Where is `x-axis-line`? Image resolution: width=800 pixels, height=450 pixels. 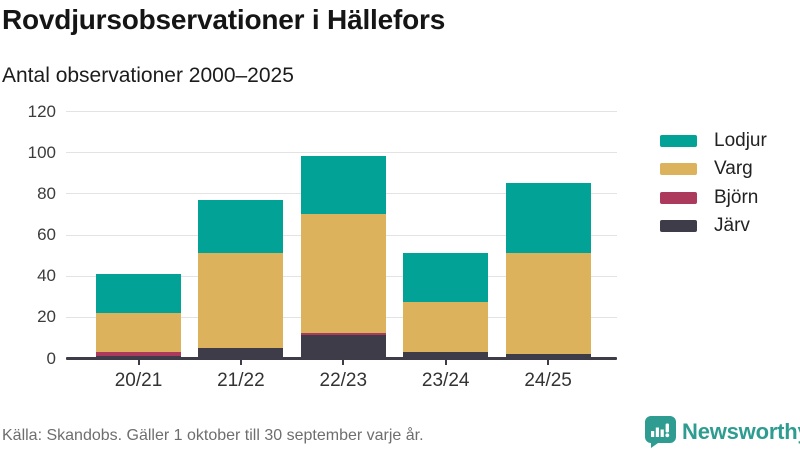
x-axis-line is located at coordinates (341, 358).